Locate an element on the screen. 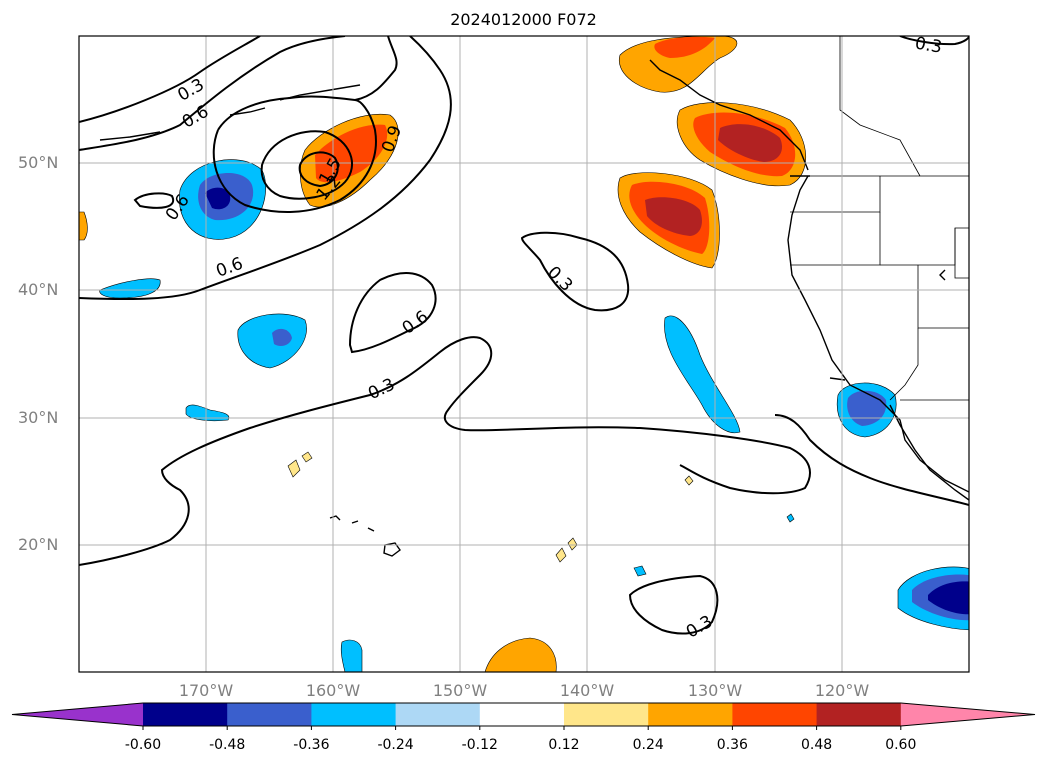 The image size is (1047, 765). political-boundaries is located at coordinates (879, 218).